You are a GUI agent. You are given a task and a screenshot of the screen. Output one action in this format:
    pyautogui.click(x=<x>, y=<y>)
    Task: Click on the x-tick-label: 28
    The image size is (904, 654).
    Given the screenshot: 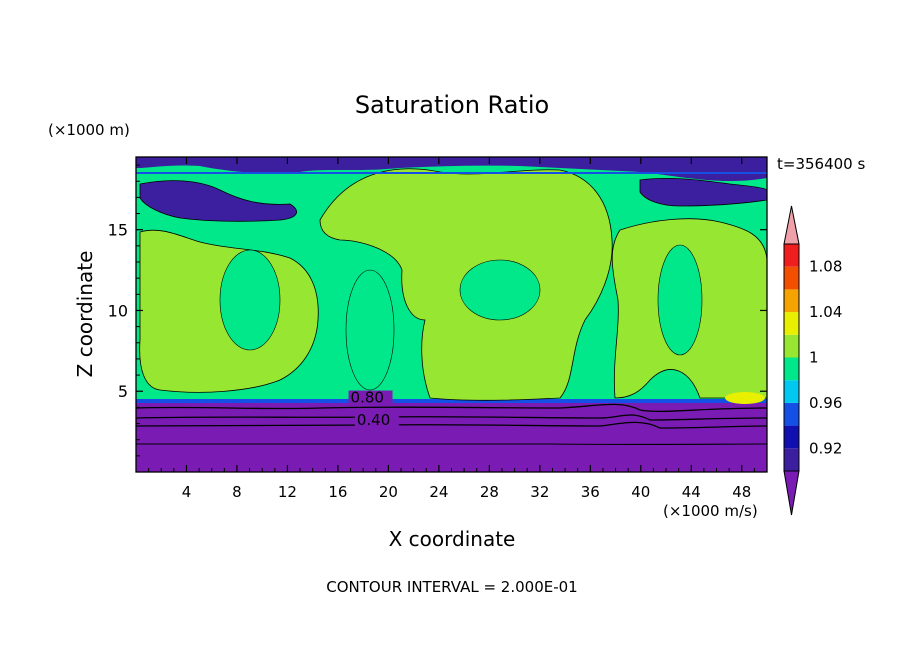 What is the action you would take?
    pyautogui.click(x=489, y=492)
    